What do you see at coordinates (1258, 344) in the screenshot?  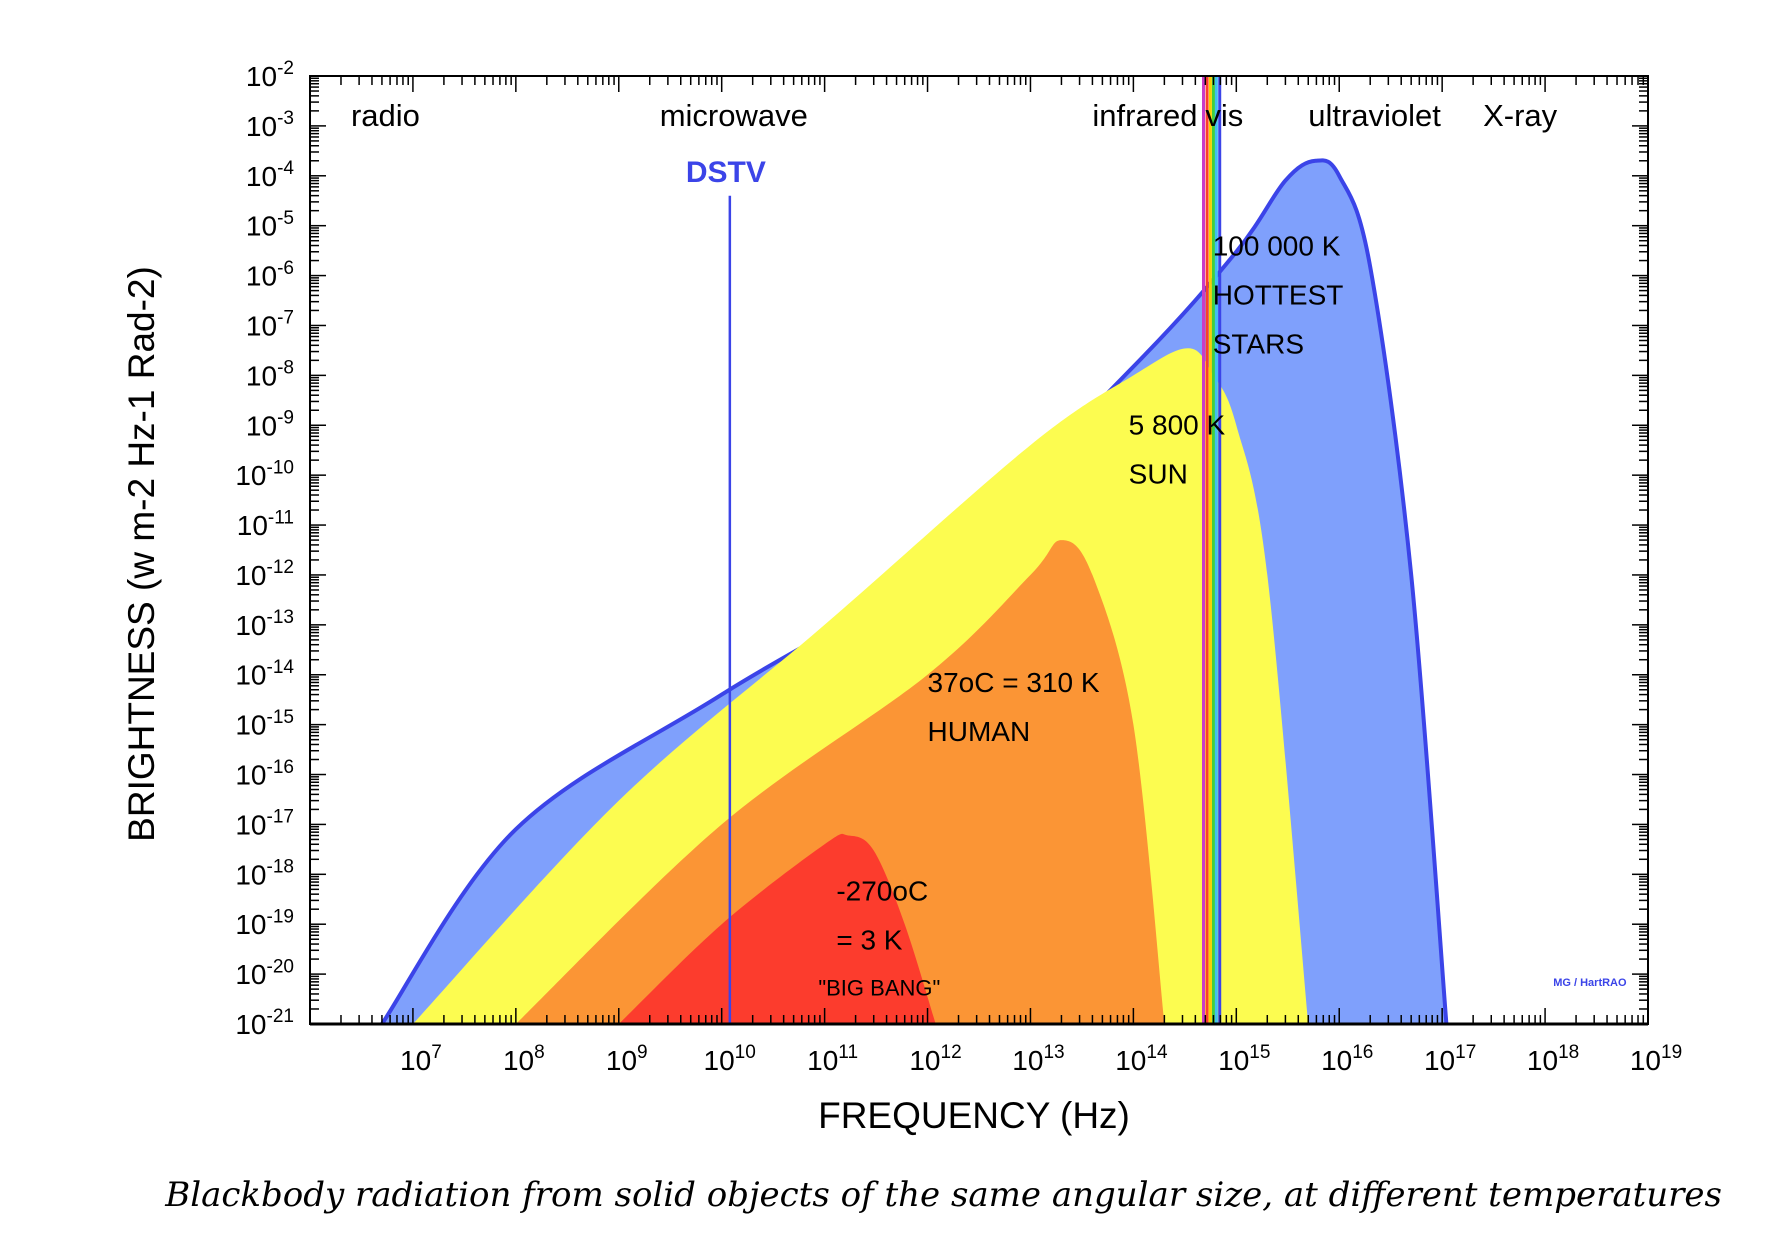 I see `series-label-0: STARS` at bounding box center [1258, 344].